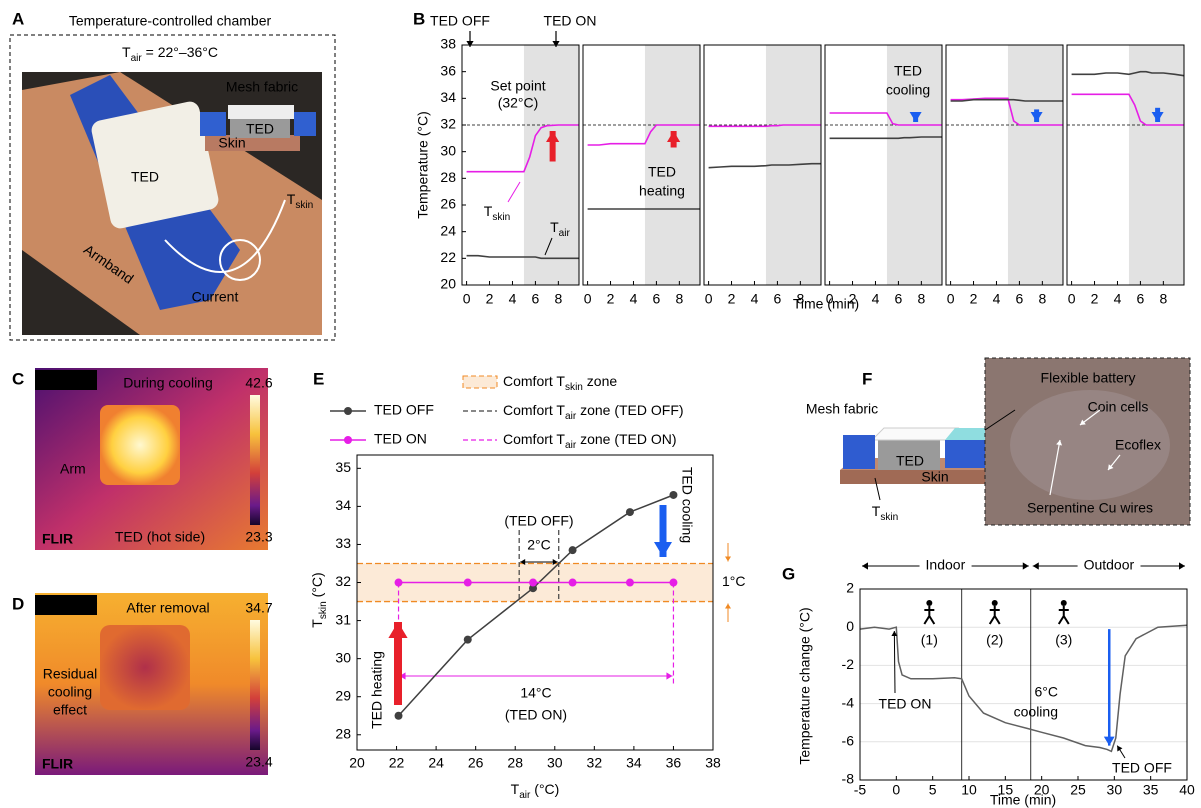  Describe the element at coordinates (56, 604) in the screenshot. I see `readout: ~31.2` at that location.